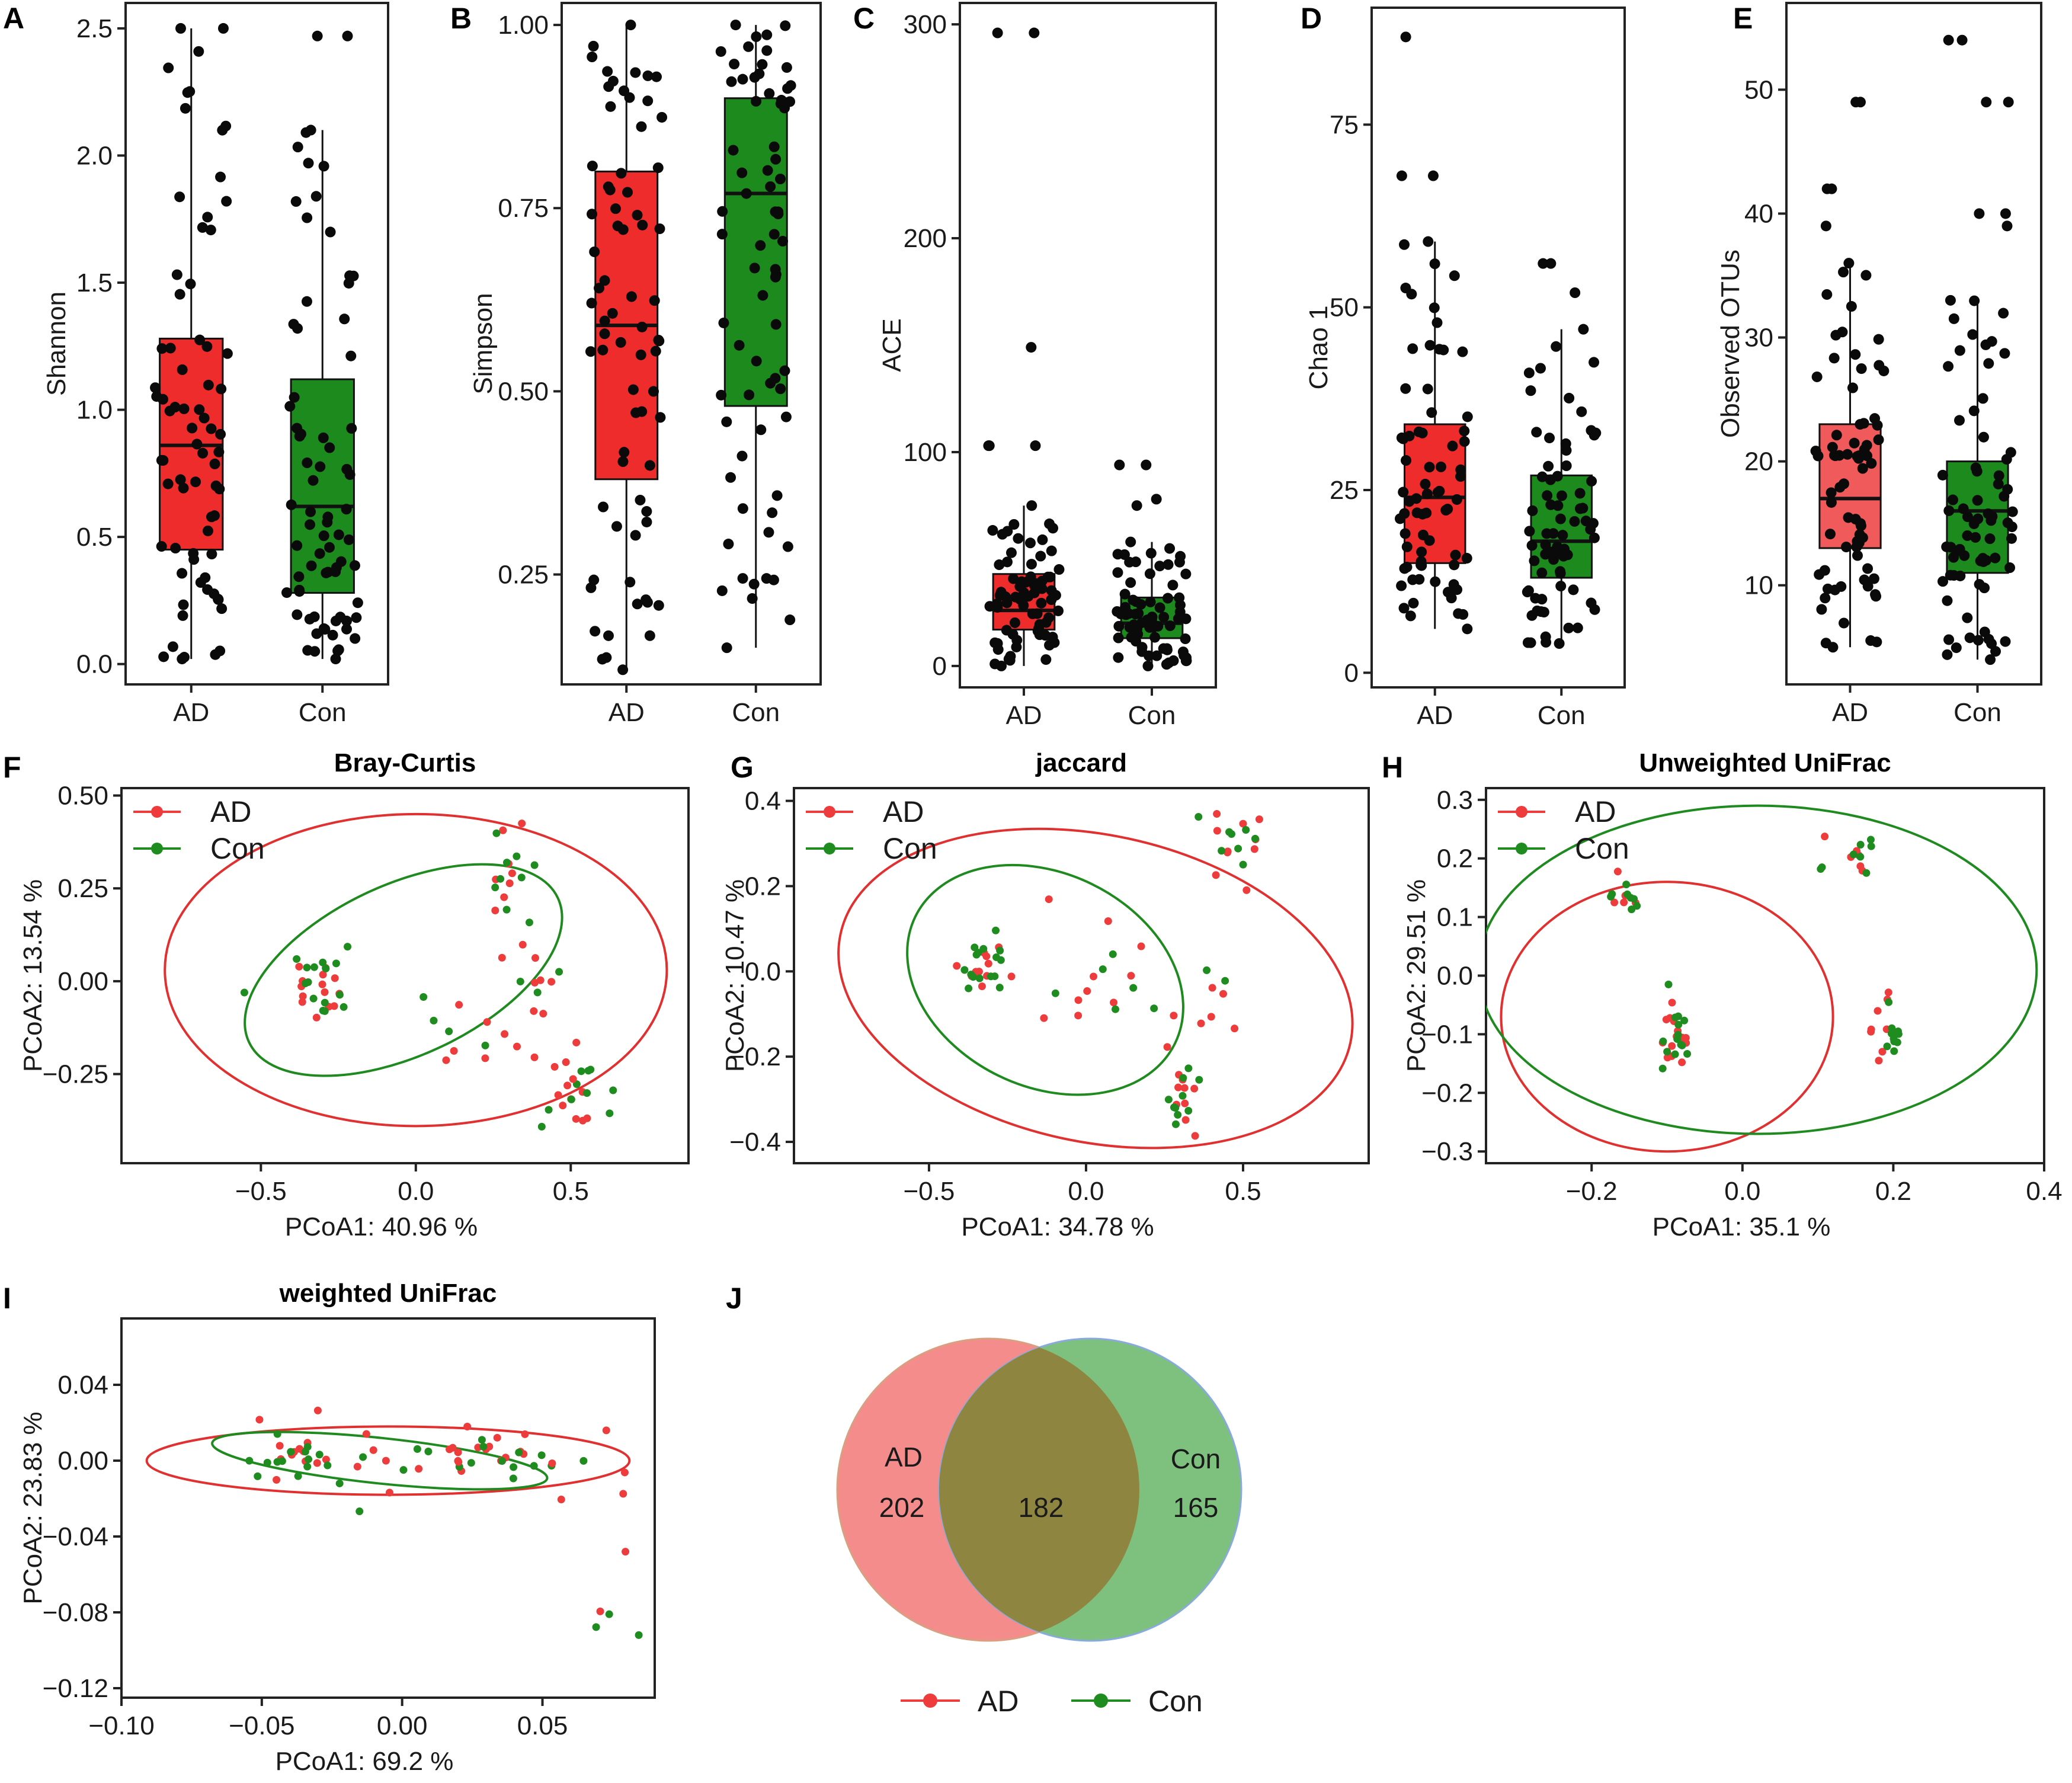 The image size is (2072, 1783). Describe the element at coordinates (1057, 1226) in the screenshot. I see `x-axis-label: PCoA1: 34.78 %` at that location.